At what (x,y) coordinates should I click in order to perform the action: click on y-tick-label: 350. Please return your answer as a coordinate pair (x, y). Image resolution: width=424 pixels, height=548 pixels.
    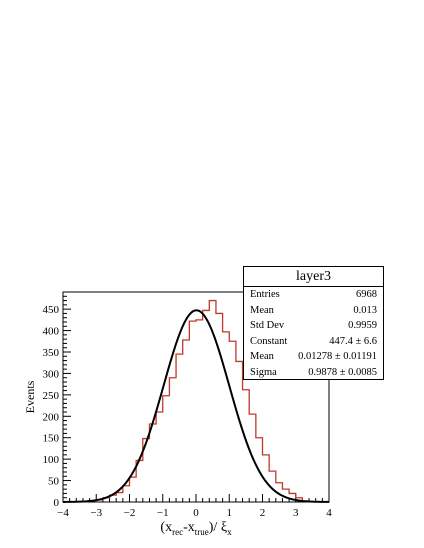
    Looking at the image, I should click on (51, 353).